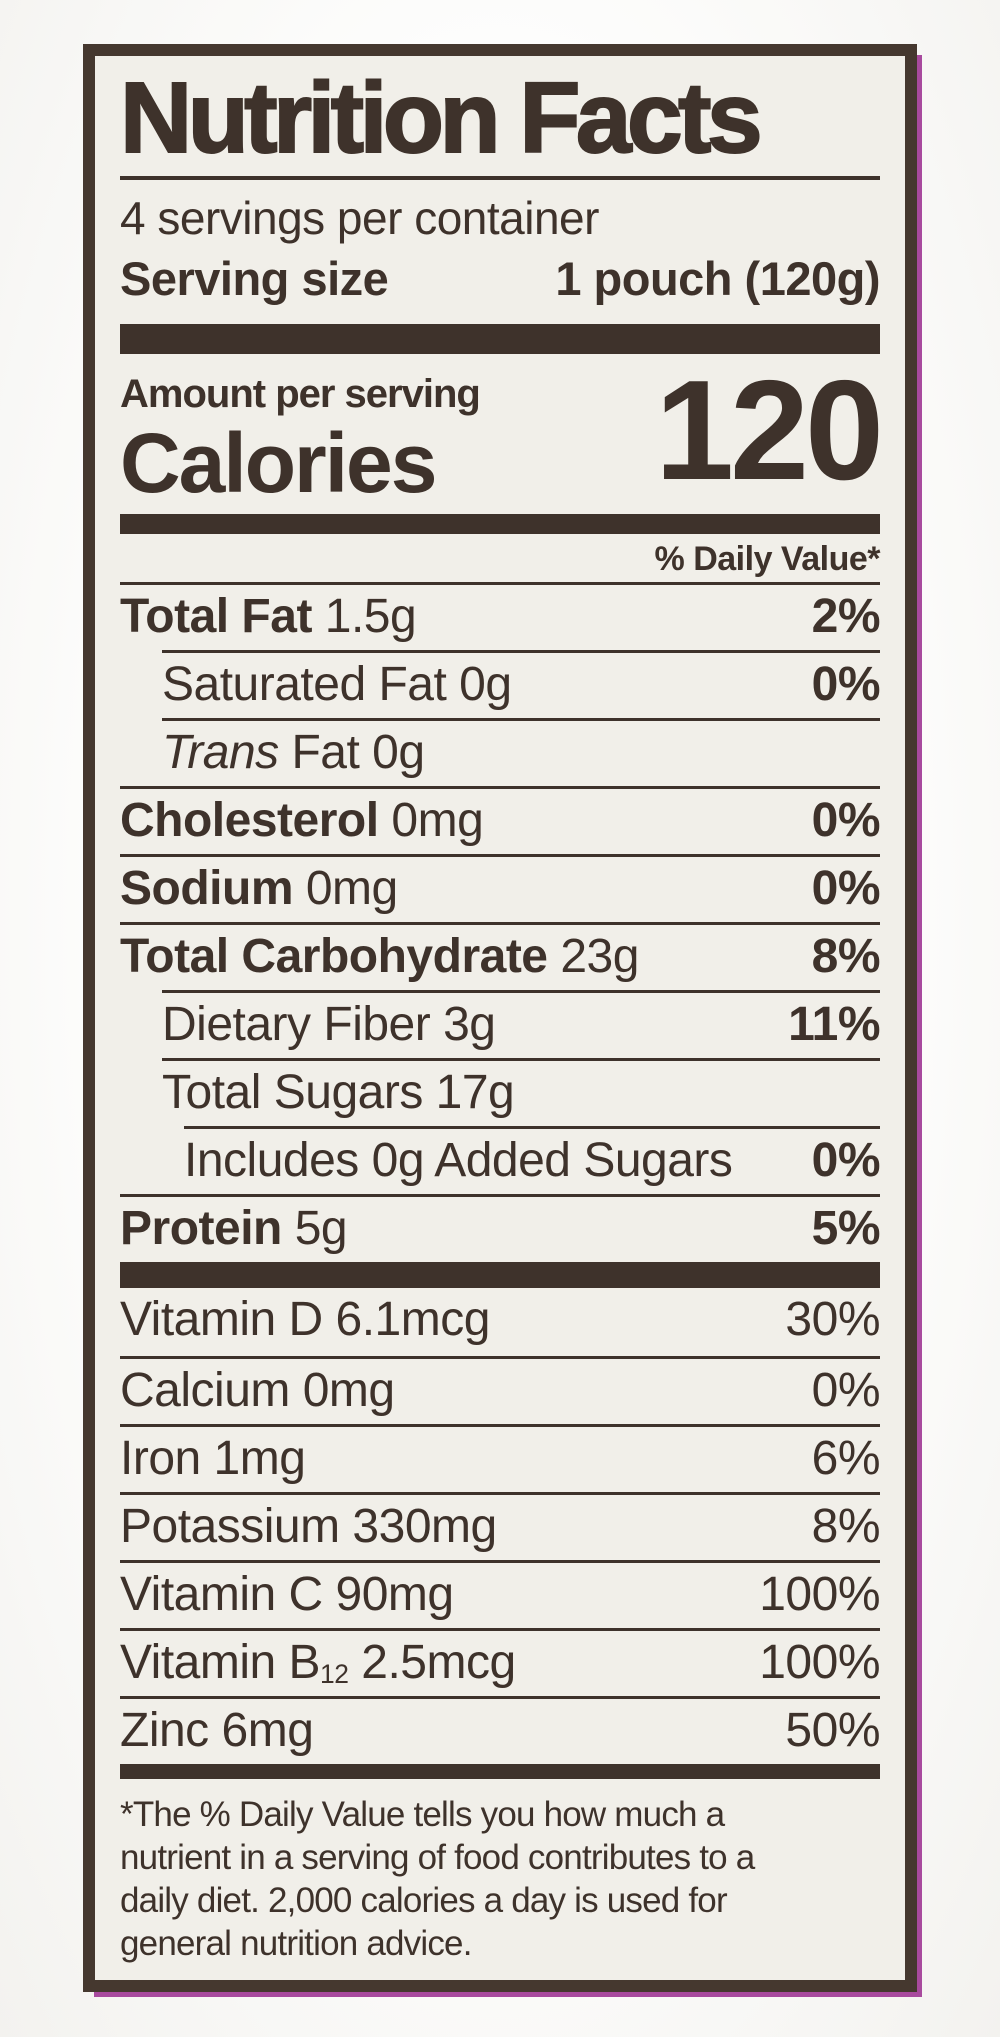 The height and width of the screenshot is (2037, 1000). Describe the element at coordinates (217, 1730) in the screenshot. I see `micronutrient-name: Zinc 6mg` at that location.